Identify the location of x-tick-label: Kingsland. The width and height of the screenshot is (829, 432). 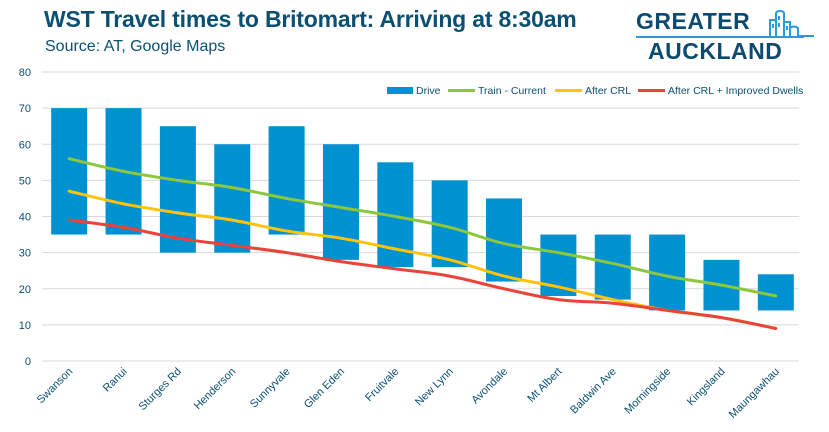
(706, 387).